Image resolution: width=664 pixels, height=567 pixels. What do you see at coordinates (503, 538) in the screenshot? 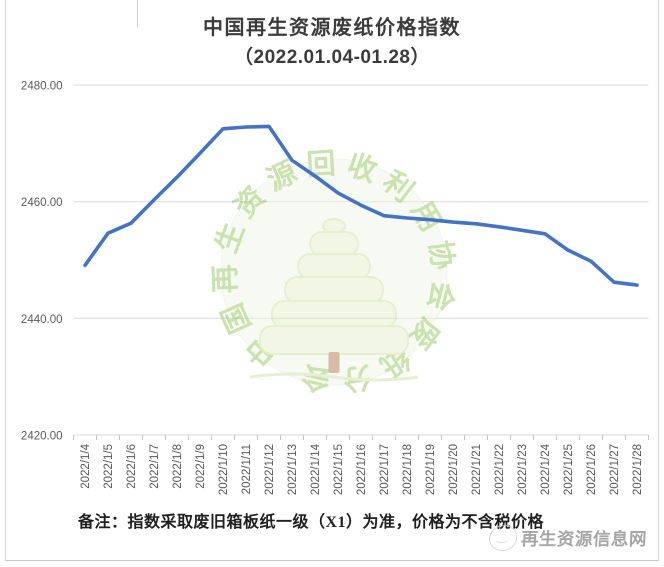
I see `site-logo-icon` at bounding box center [503, 538].